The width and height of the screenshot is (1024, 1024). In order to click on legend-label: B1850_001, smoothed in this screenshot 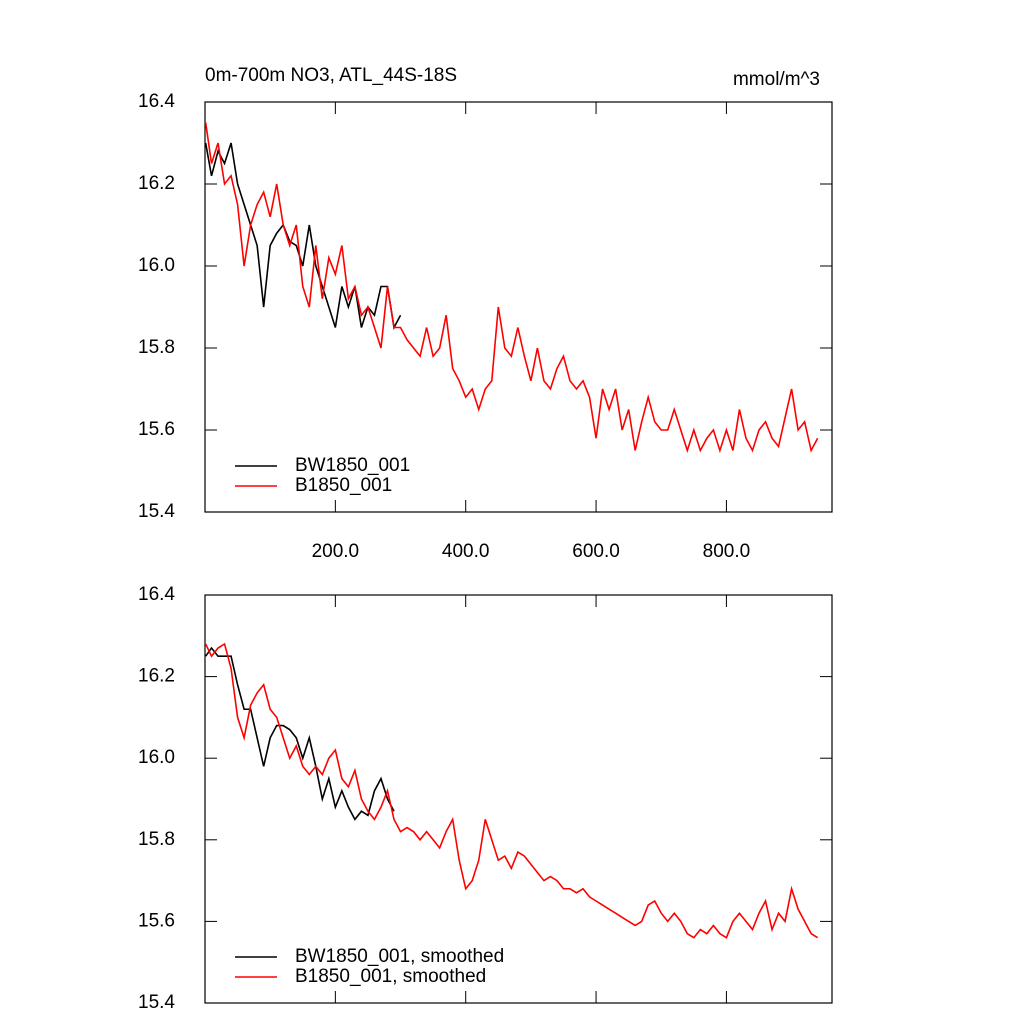, I will do `click(390, 976)`.